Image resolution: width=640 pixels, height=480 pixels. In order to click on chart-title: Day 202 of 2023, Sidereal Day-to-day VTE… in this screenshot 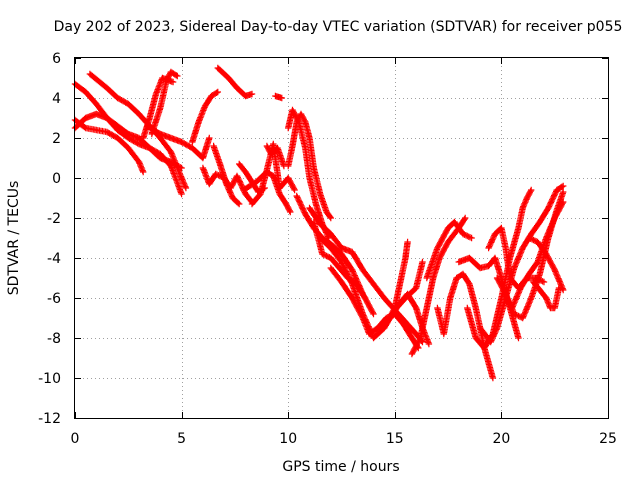, I will do `click(338, 27)`.